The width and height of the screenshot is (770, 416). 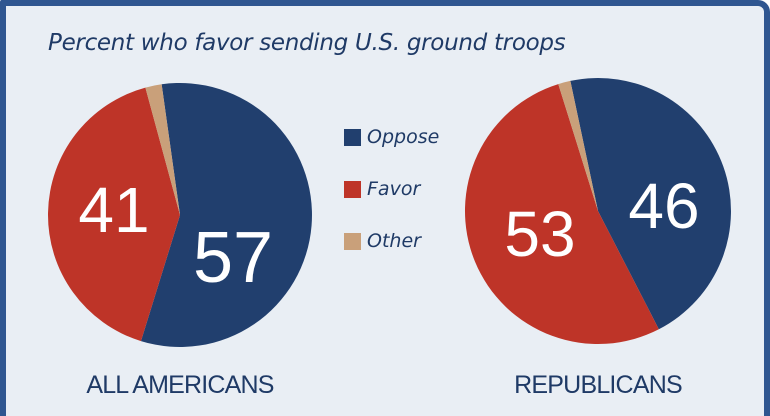 I want to click on legend-item-favor: Favor, so click(x=391, y=189).